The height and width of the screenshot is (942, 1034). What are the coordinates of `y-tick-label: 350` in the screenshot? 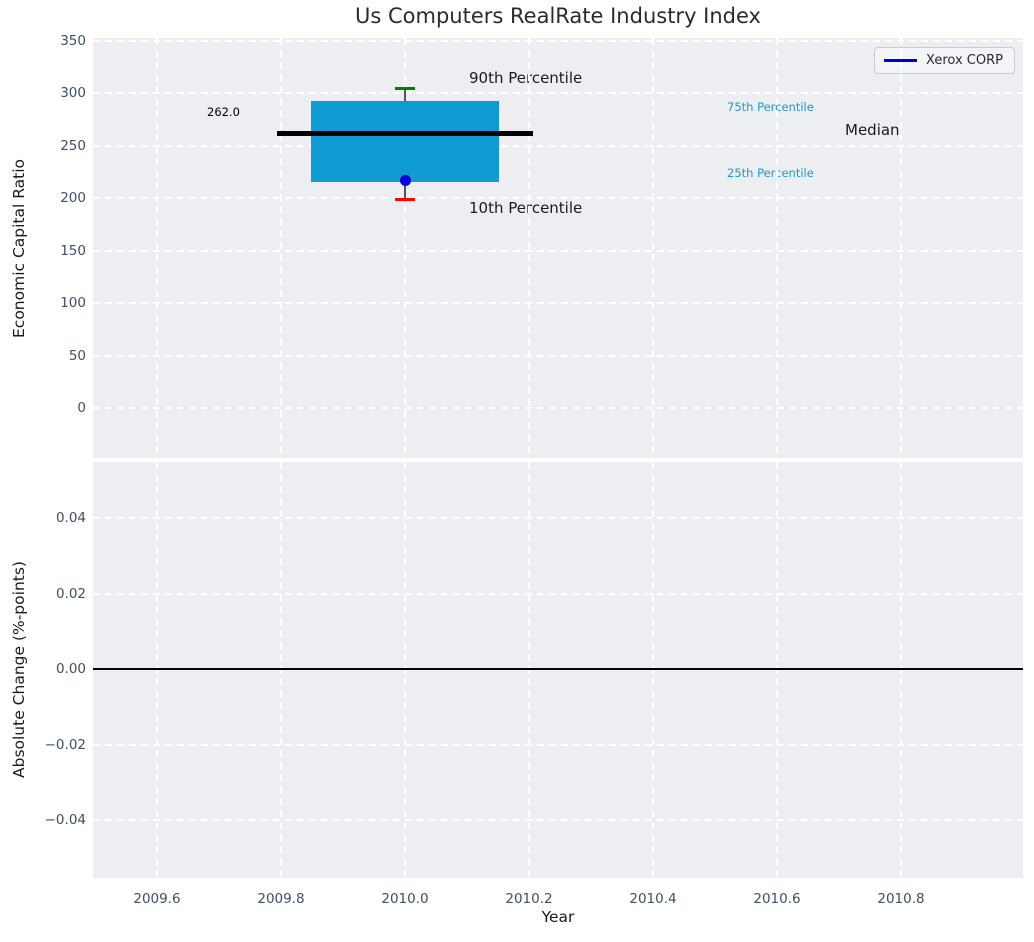 It's located at (73, 41).